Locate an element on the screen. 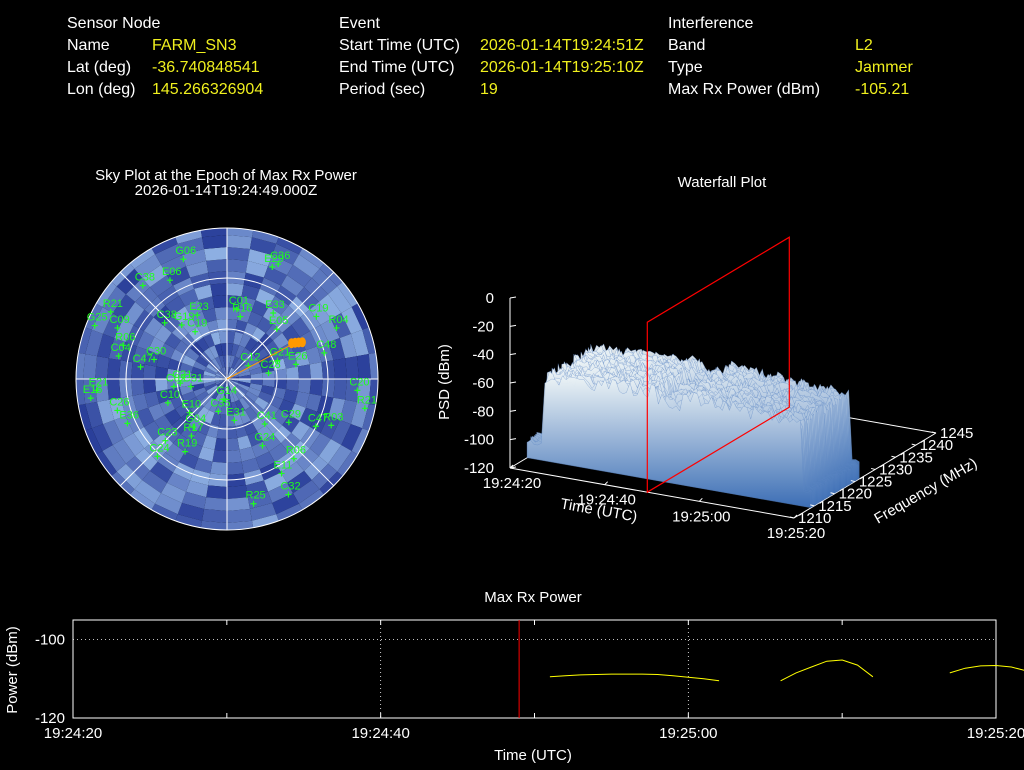  time-tick-label: 19:24:40 is located at coordinates (606, 500).